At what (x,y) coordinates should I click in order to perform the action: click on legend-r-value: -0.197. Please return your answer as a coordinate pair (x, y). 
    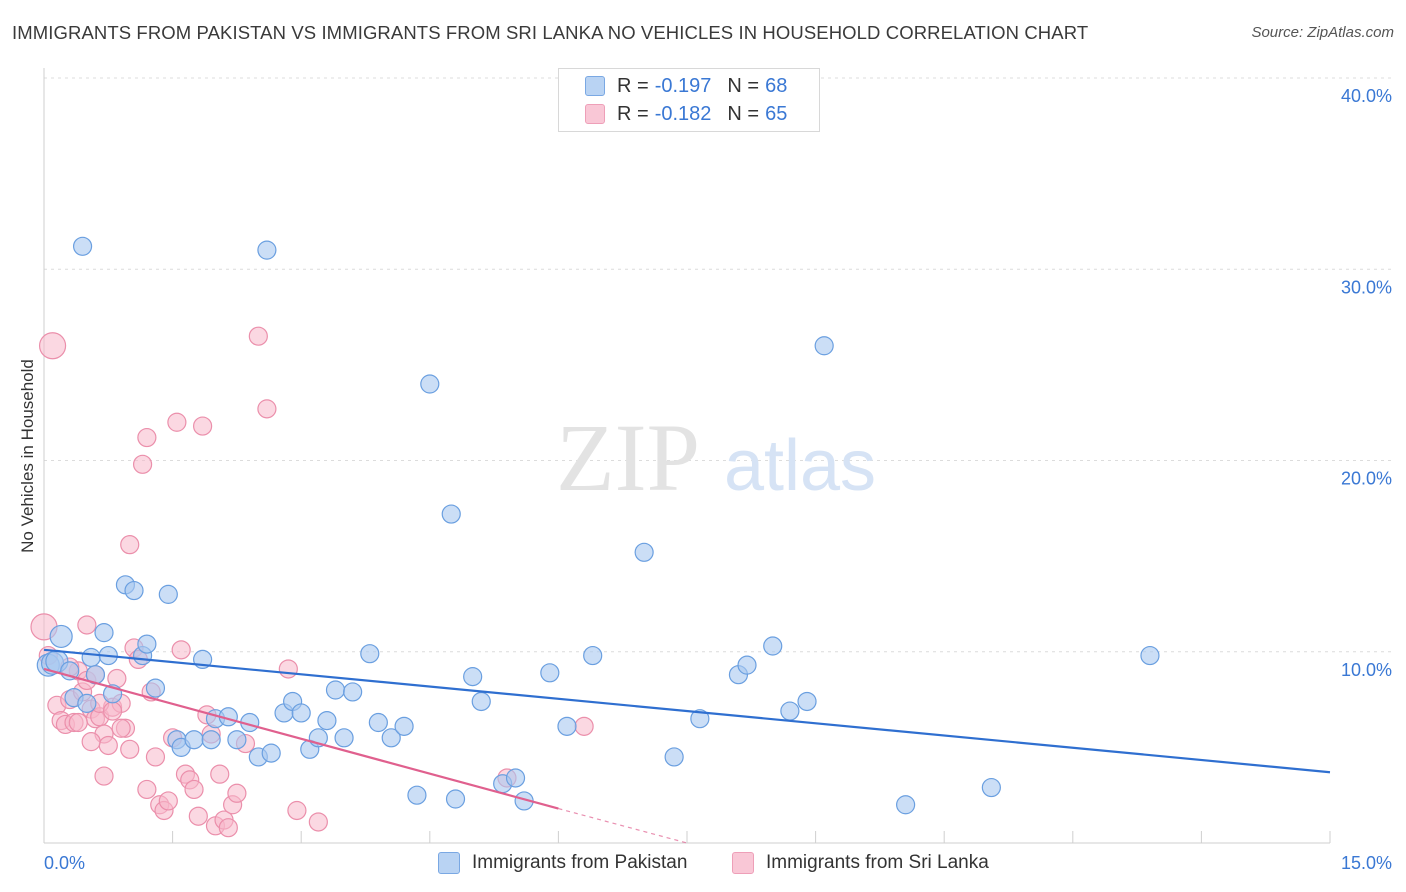
    Looking at the image, I should click on (683, 85).